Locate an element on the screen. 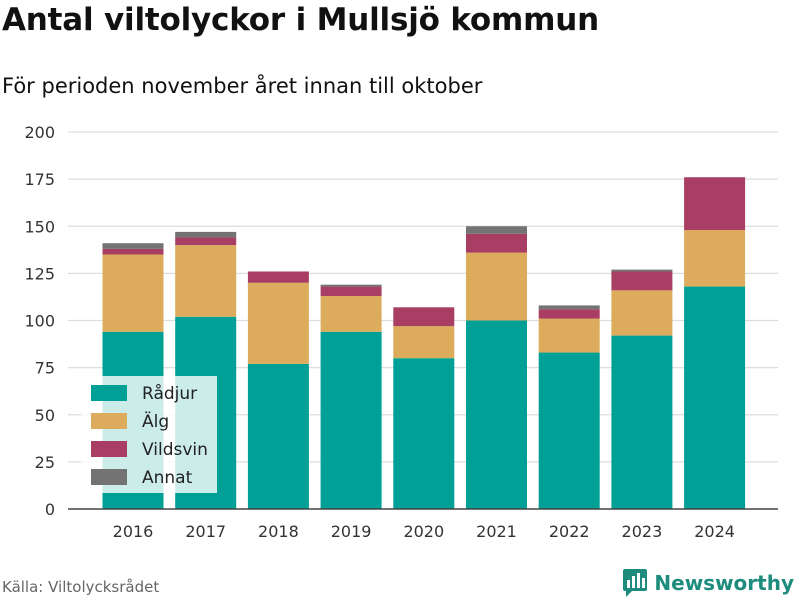 The width and height of the screenshot is (800, 600). bar-älg-2017 is located at coordinates (206, 281).